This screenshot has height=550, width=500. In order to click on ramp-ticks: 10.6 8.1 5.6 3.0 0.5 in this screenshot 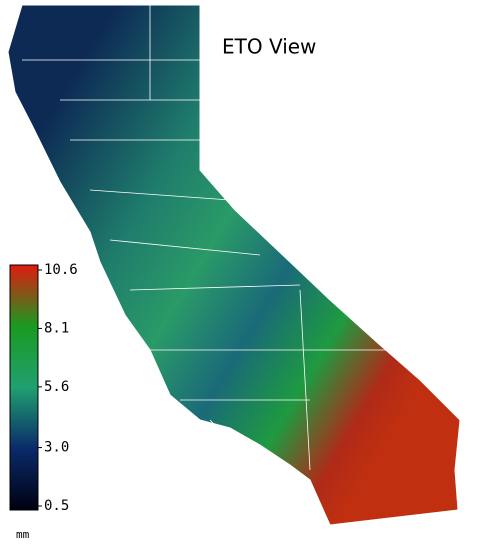, I will do `click(58, 388)`.